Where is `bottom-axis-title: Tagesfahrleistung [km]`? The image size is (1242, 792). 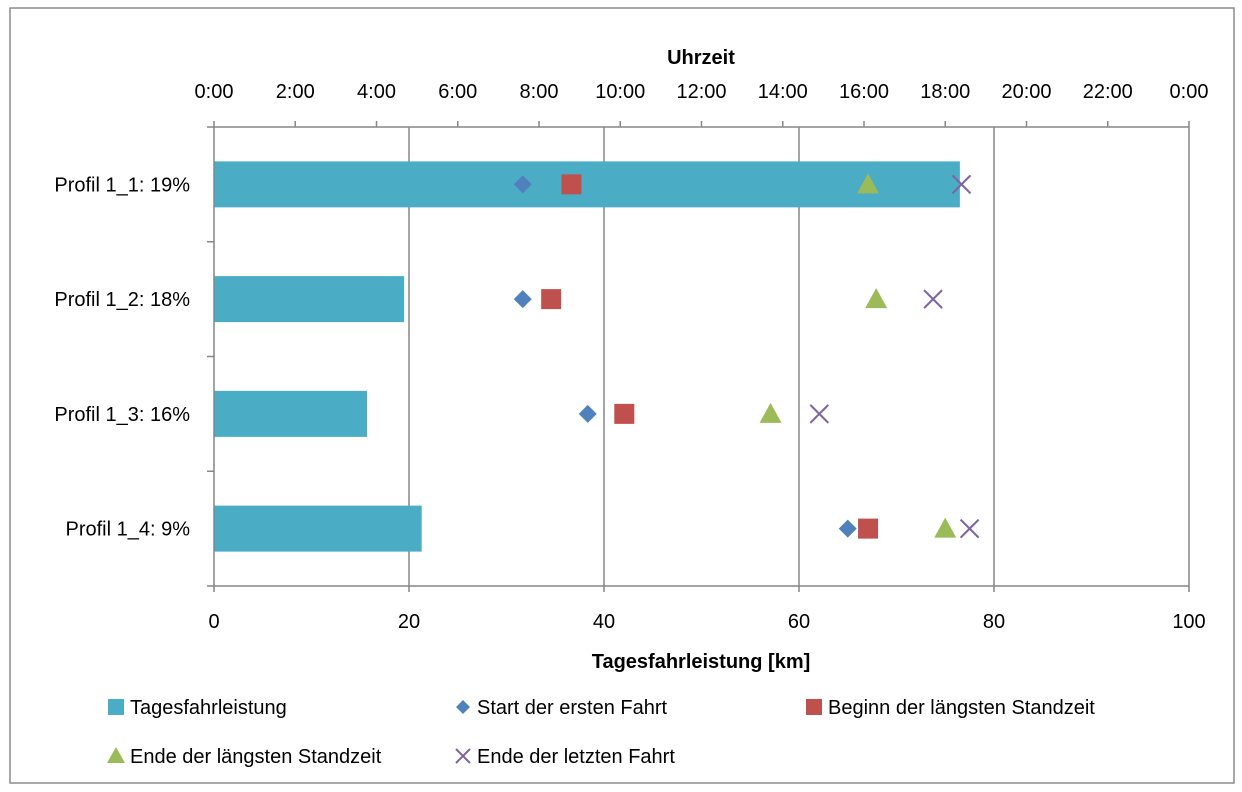 bottom-axis-title: Tagesfahrleistung [km] is located at coordinates (701, 662).